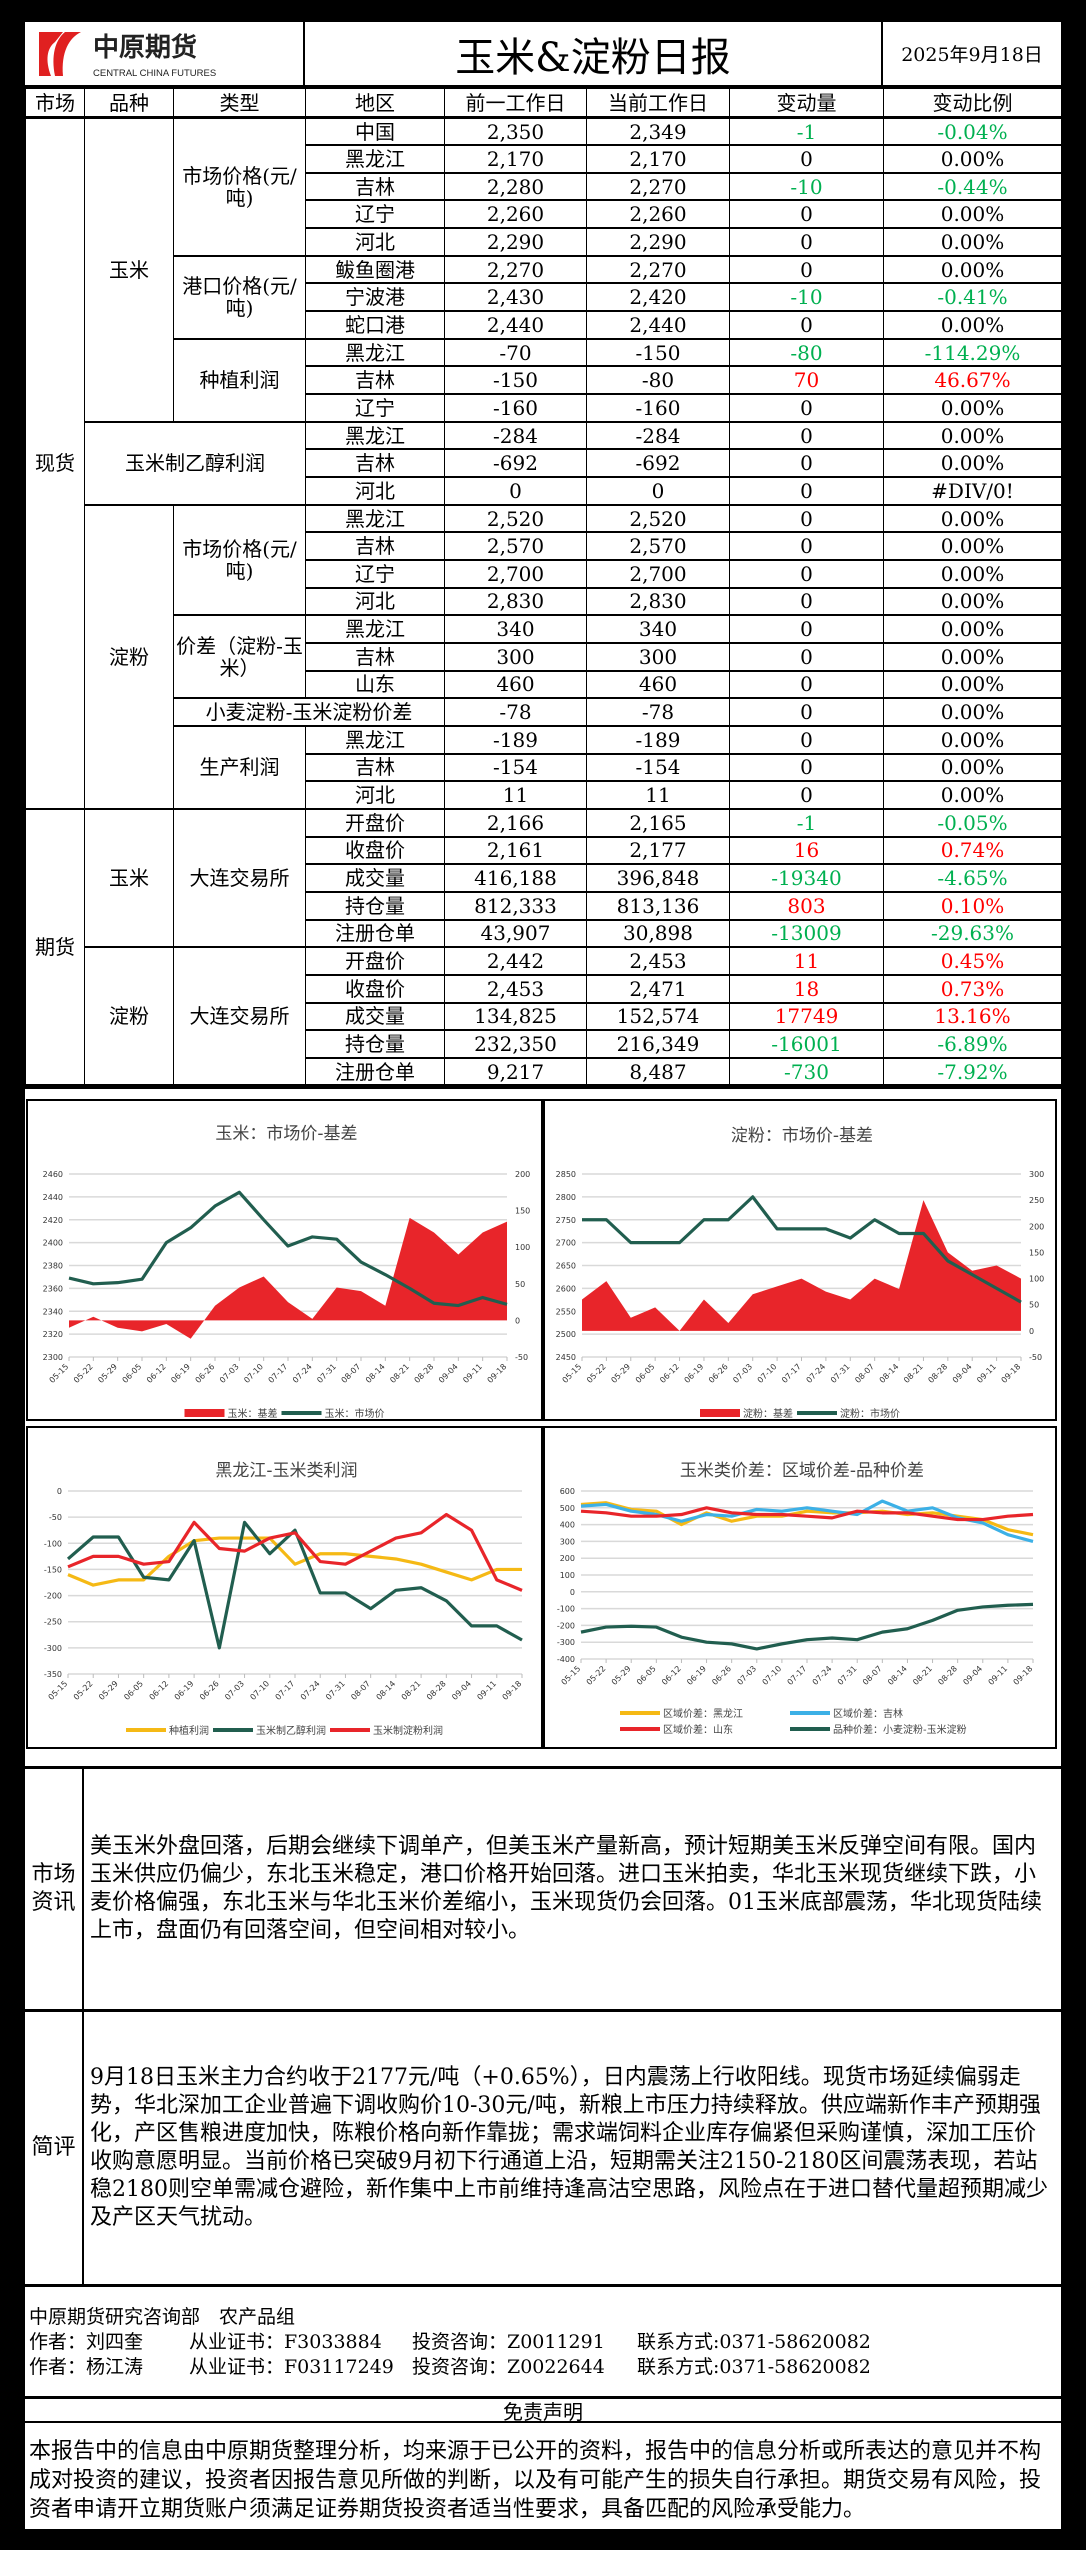 Image resolution: width=1086 pixels, height=2550 pixels. Describe the element at coordinates (239, 103) in the screenshot. I see `col-type: 类型` at that location.